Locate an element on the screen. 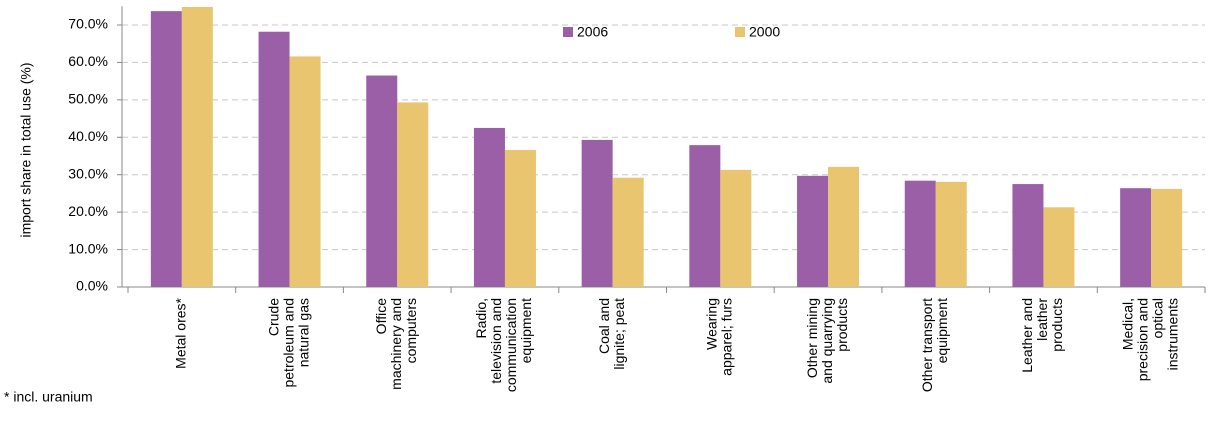 The image size is (1218, 423). x-tick-label: Other transport is located at coordinates (927, 345).